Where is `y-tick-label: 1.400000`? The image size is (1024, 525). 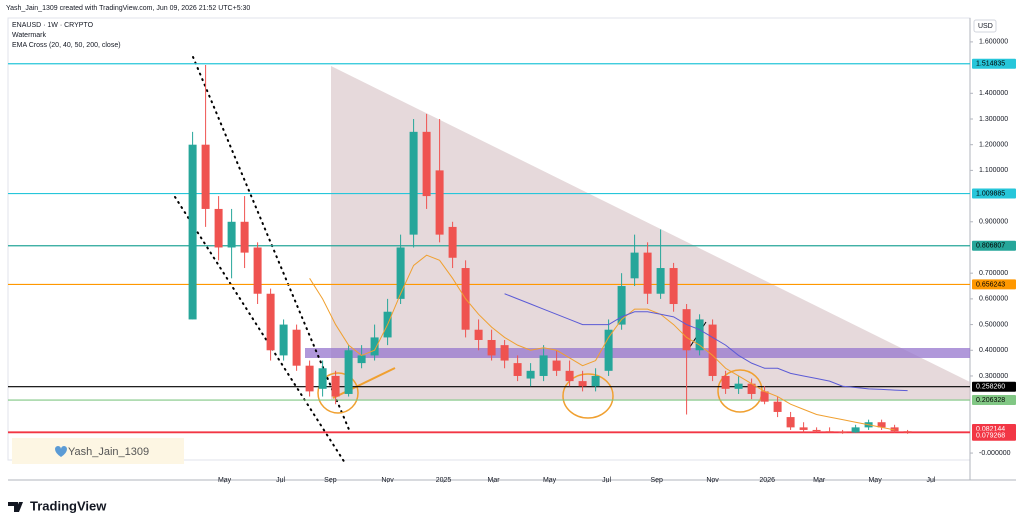
y-tick-label: 1.400000 is located at coordinates (993, 93).